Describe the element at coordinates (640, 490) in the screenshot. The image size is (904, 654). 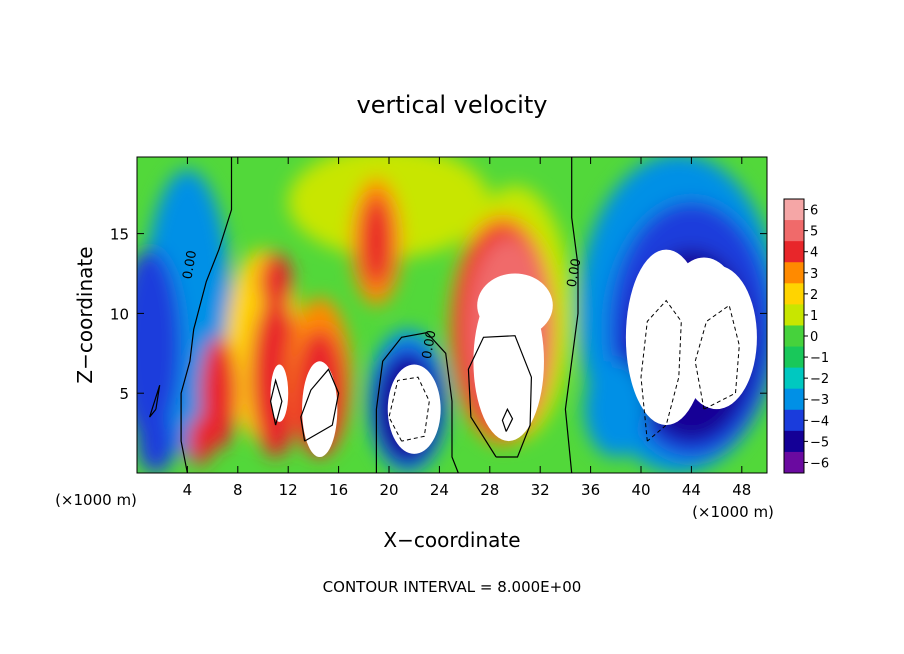
I see `x-tick-label: 40` at that location.